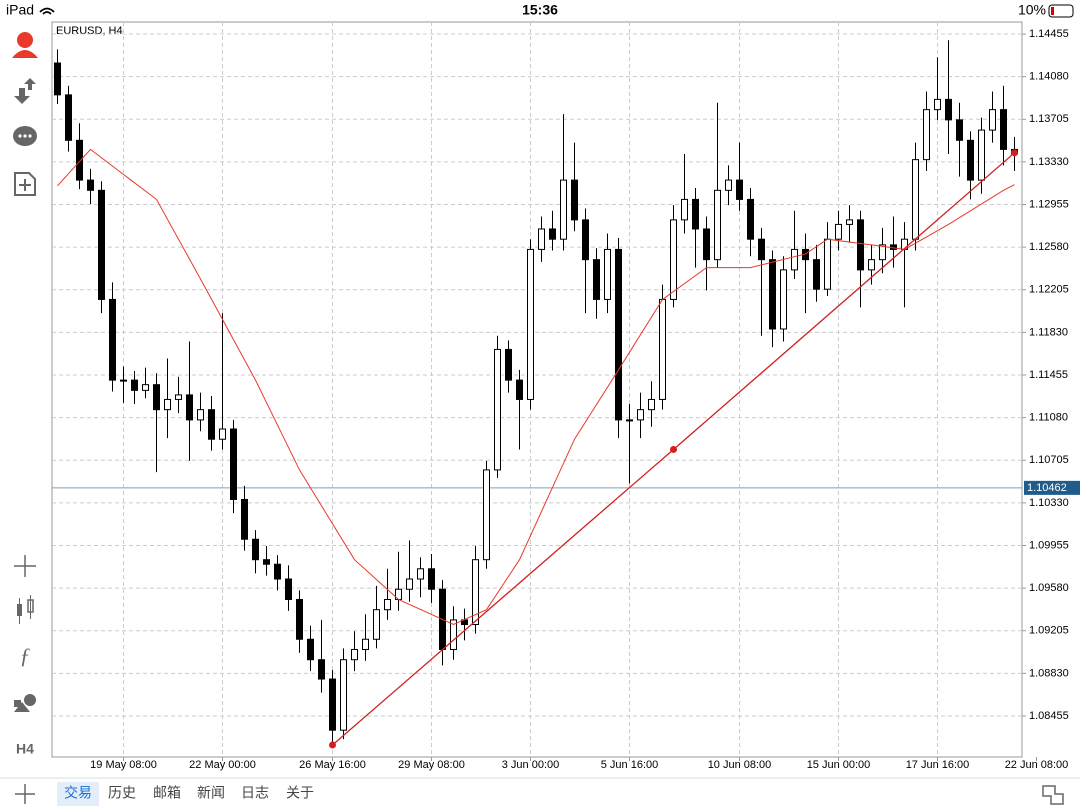 This screenshot has width=1080, height=810. What do you see at coordinates (1049, 34) in the screenshot?
I see `y-tick-label: 1.14455` at bounding box center [1049, 34].